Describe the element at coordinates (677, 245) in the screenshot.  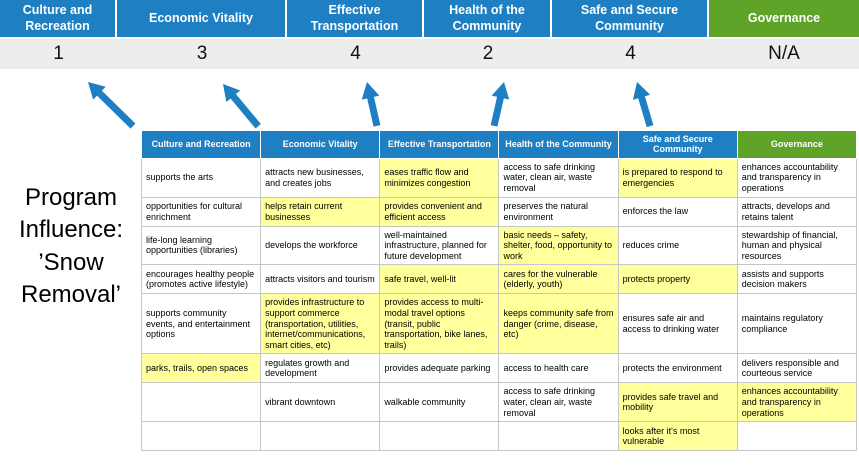
I see `matrix-cell: reduces crime` at that location.